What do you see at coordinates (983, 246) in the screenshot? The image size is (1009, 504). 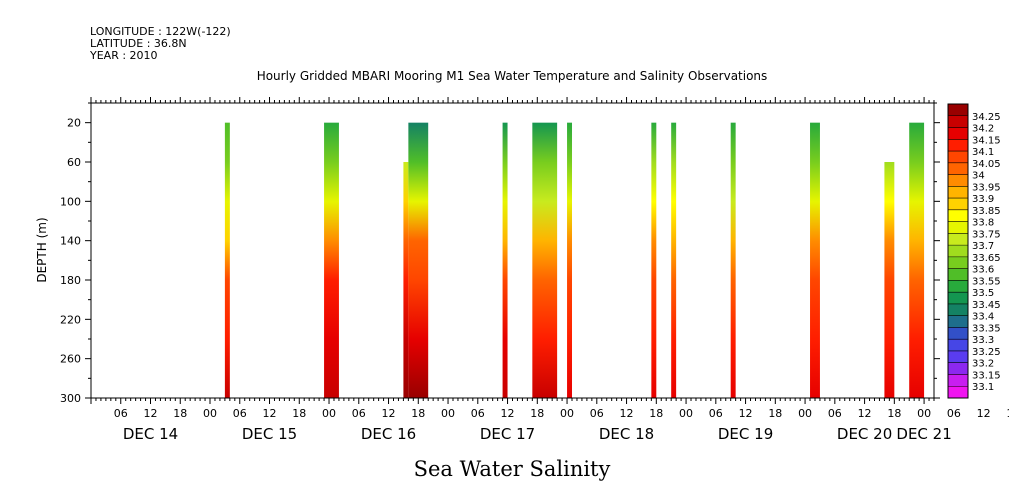 I see `colorbar-label: 33.7` at bounding box center [983, 246].